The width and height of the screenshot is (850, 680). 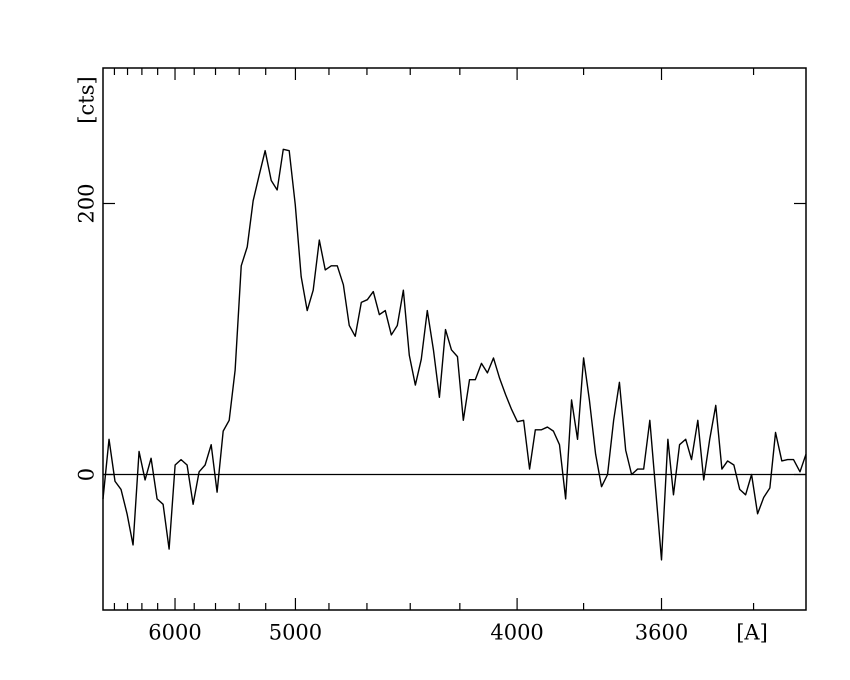 I want to click on x-tick-label: 4000, so click(x=516, y=633).